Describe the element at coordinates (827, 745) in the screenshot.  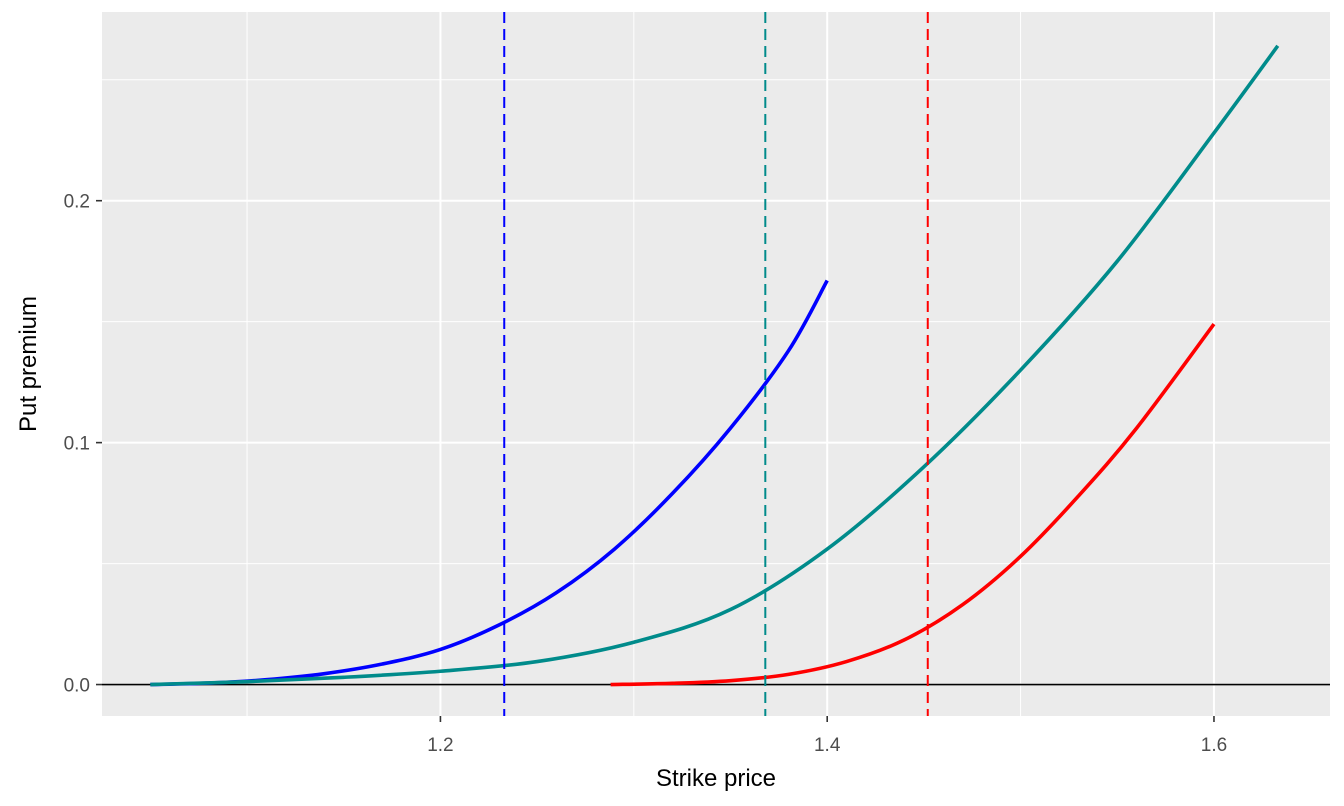
I see `x-tick-label: 1.4` at that location.